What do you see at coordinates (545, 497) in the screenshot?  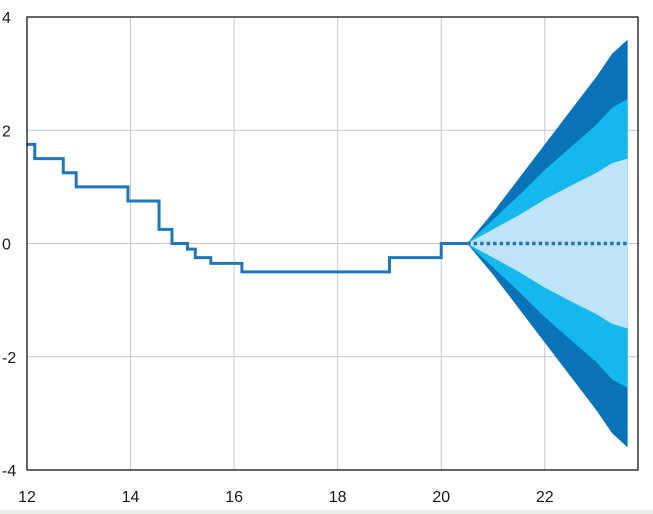 I see `x-tick-label: 22` at bounding box center [545, 497].